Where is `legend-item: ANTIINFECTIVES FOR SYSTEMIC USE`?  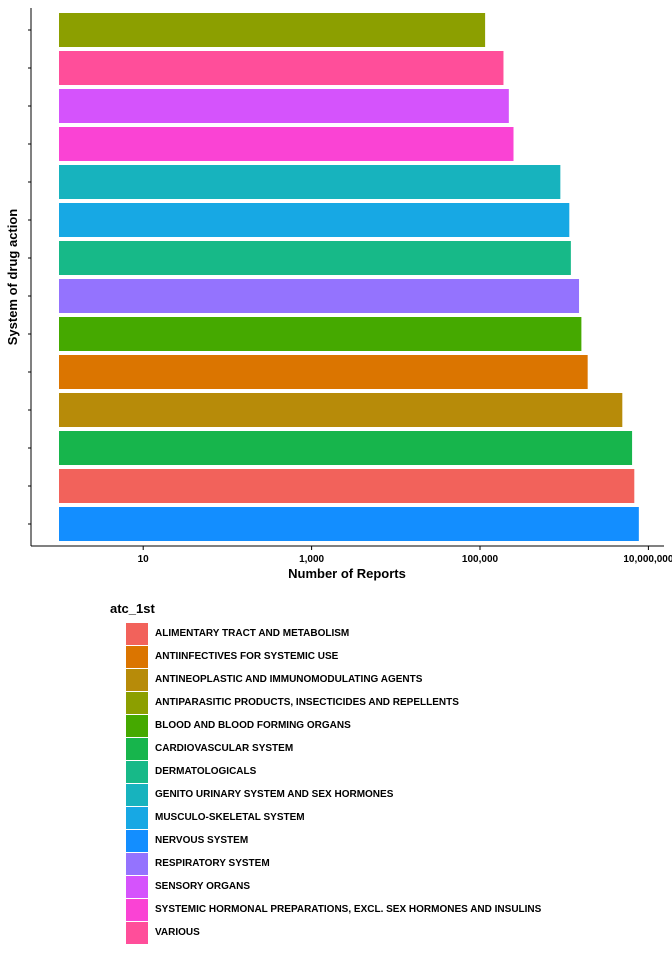
legend-item: ANTIINFECTIVES FOR SYSTEMIC USE is located at coordinates (325, 656).